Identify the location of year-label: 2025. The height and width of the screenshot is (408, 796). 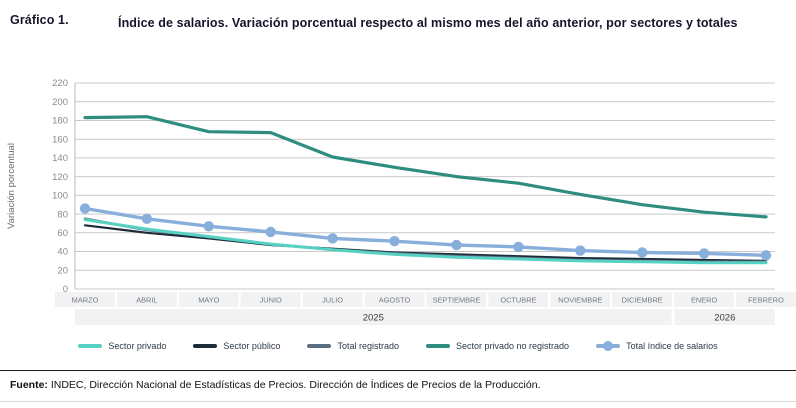
(373, 318).